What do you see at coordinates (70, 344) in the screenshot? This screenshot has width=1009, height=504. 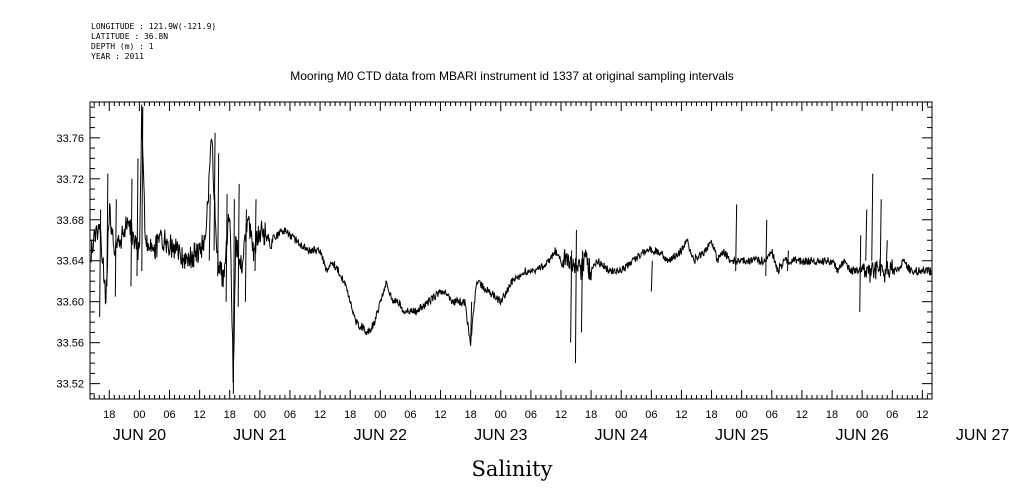 I see `y-tick-label: 33.56` at bounding box center [70, 344].